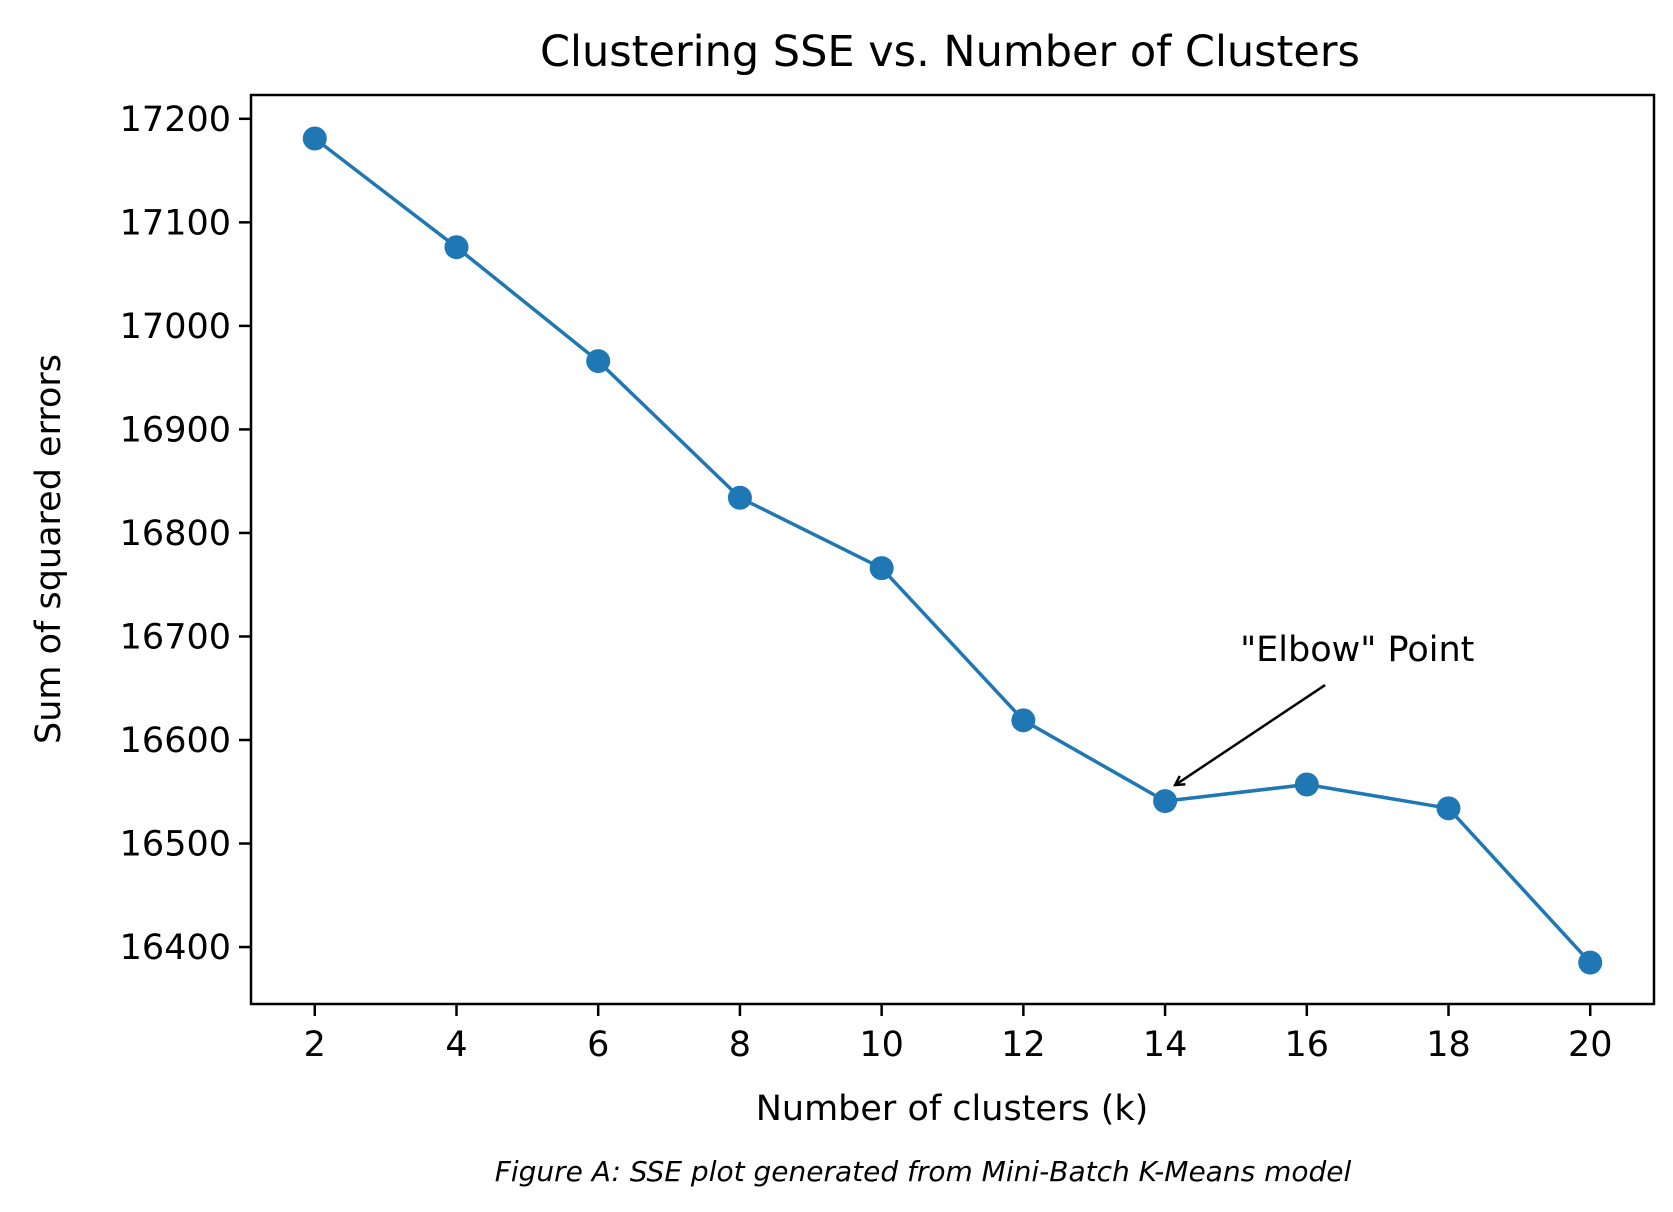 This screenshot has width=1673, height=1212. What do you see at coordinates (175, 223) in the screenshot?
I see `y-tick-label: 17100` at bounding box center [175, 223].